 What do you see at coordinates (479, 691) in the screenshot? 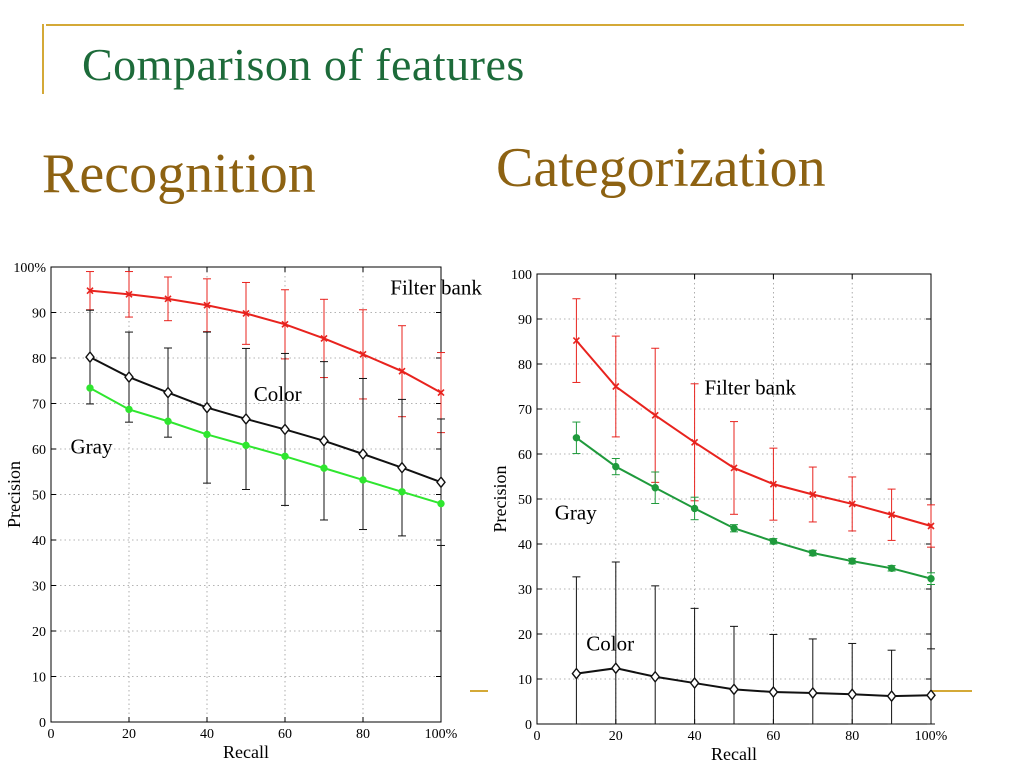
I see `accent-rule-left` at bounding box center [479, 691].